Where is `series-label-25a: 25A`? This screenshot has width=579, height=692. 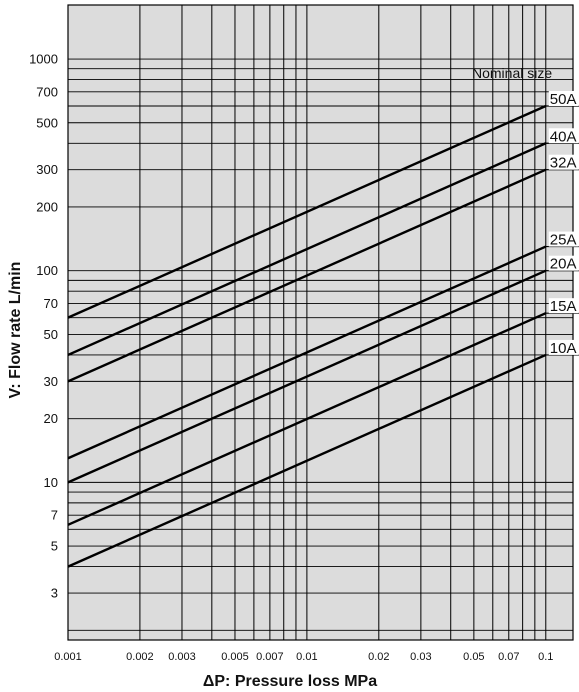 series-label-25a: 25A is located at coordinates (563, 240).